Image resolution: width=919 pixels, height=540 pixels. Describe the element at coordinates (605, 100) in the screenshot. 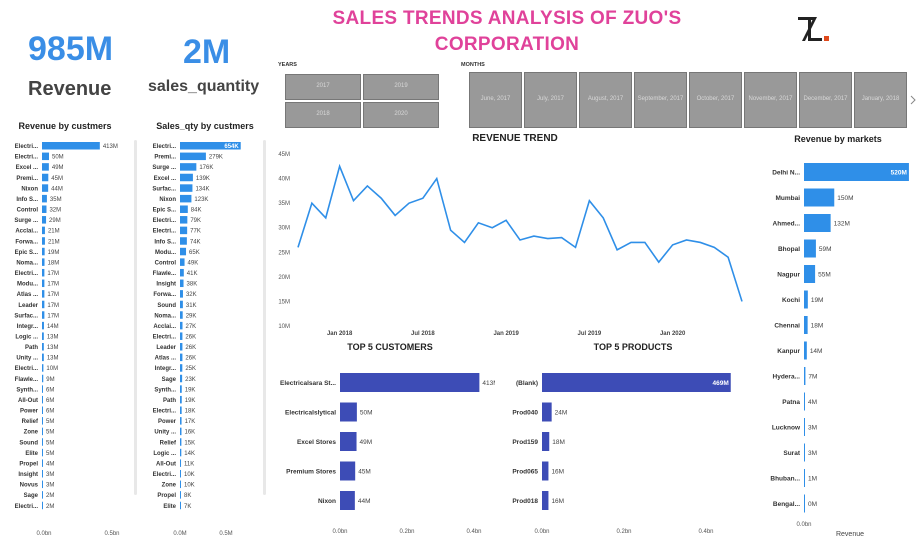

I see `month-tile: August, 2017` at that location.